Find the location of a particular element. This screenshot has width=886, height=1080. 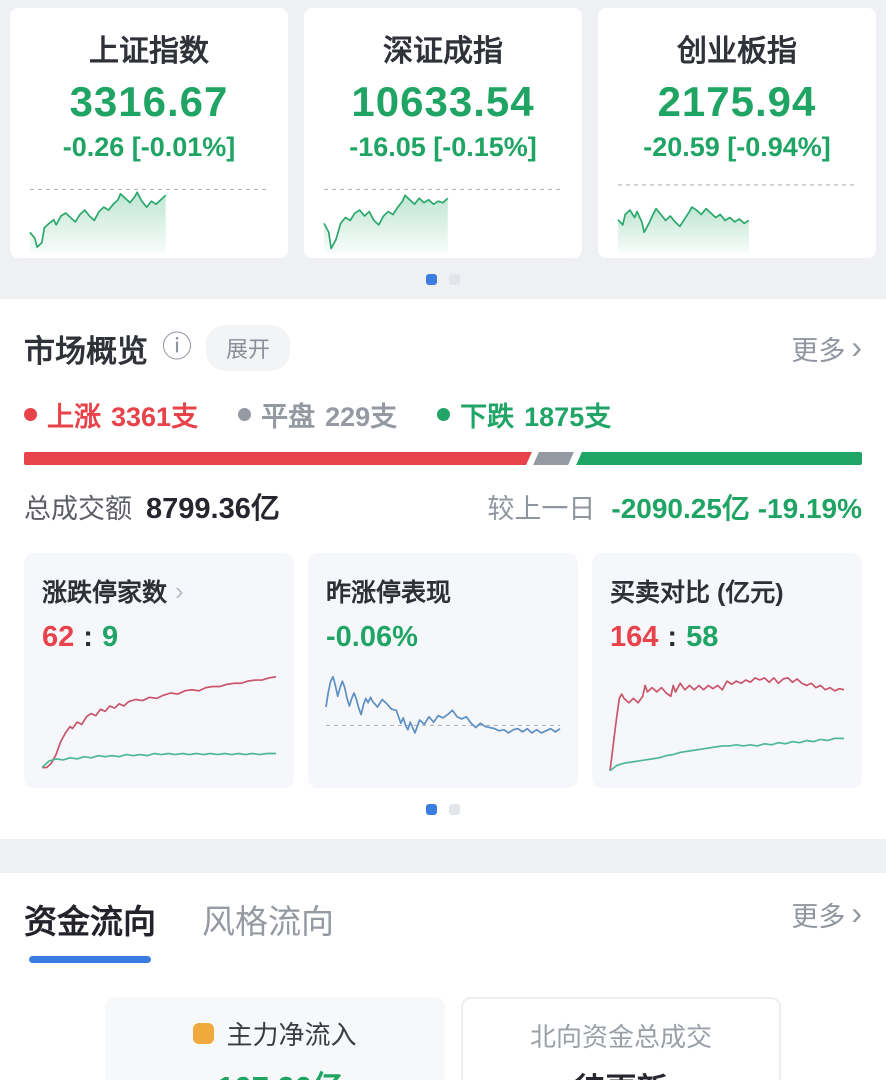

section-title: 市场概览 is located at coordinates (86, 351).